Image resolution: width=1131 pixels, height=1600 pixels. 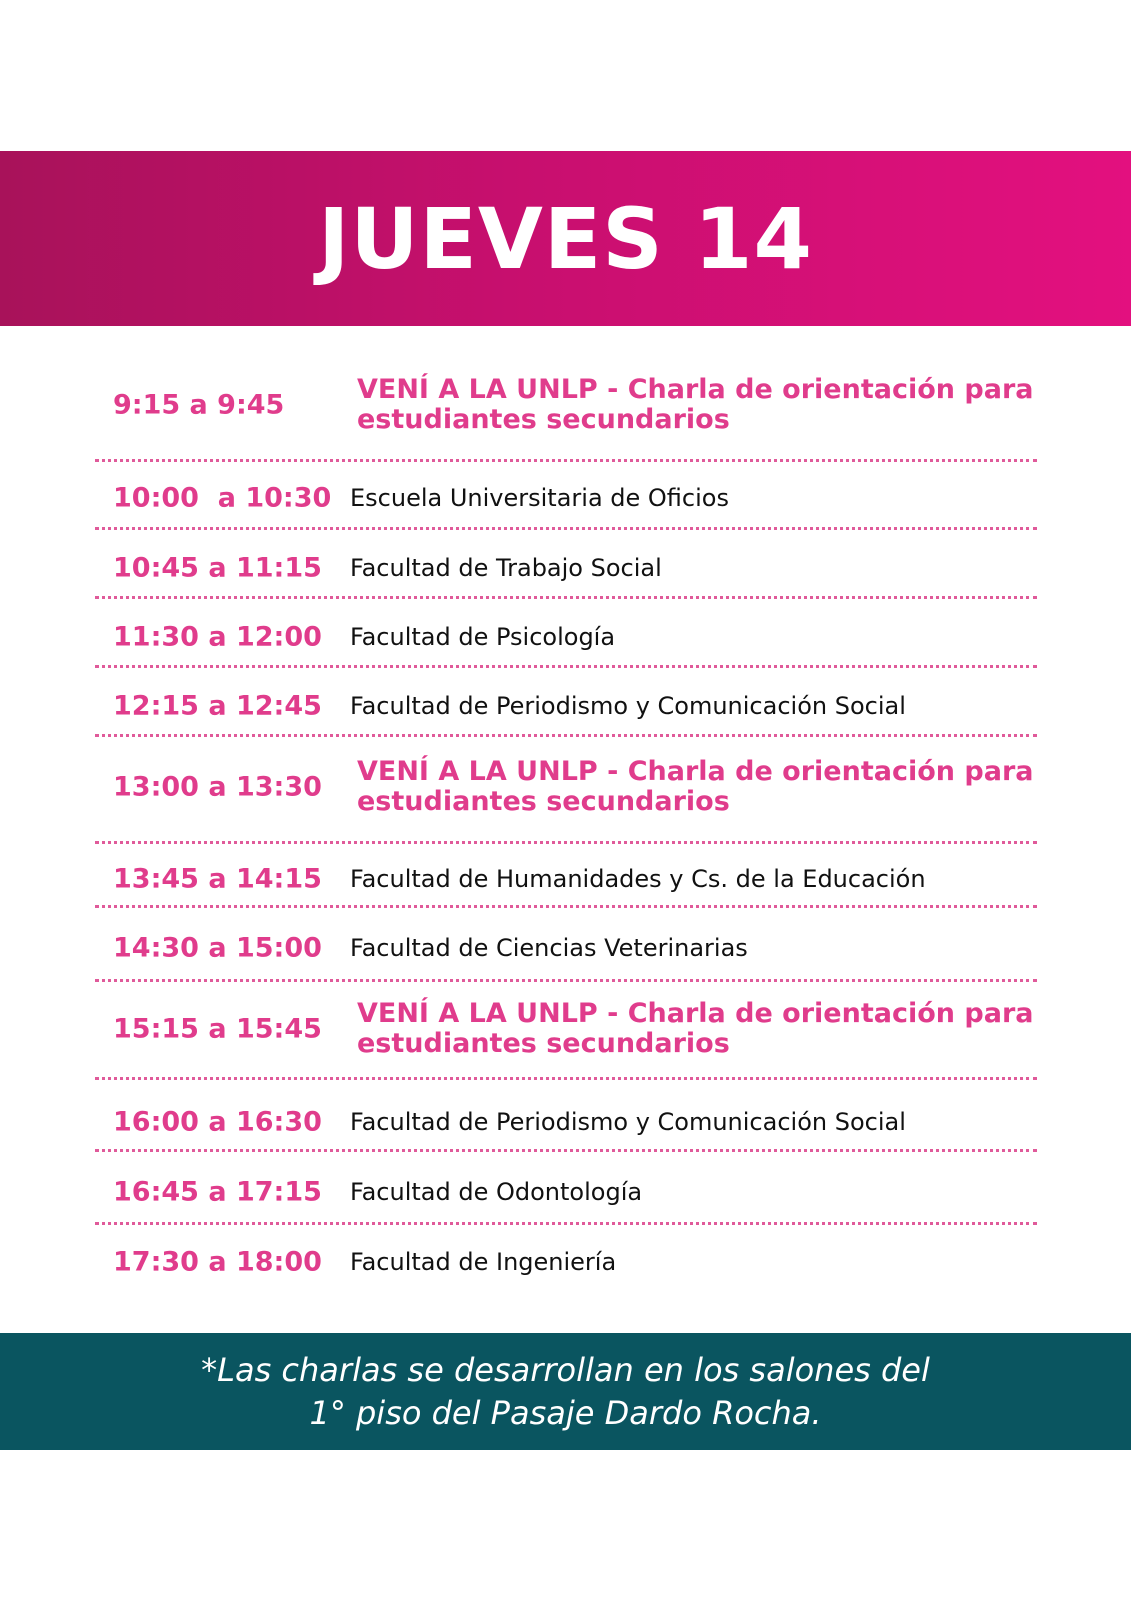 I want to click on description-line: Facultad de Odontología, so click(x=496, y=1192).